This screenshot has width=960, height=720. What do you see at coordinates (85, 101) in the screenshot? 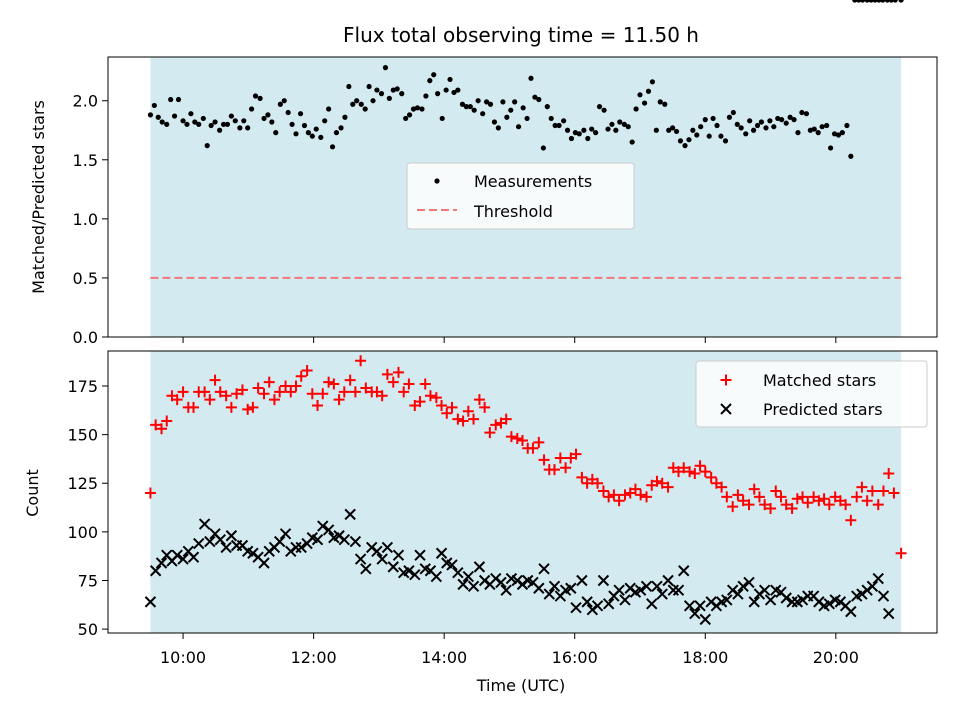
I see `y-tick-label: 2.0` at bounding box center [85, 101].